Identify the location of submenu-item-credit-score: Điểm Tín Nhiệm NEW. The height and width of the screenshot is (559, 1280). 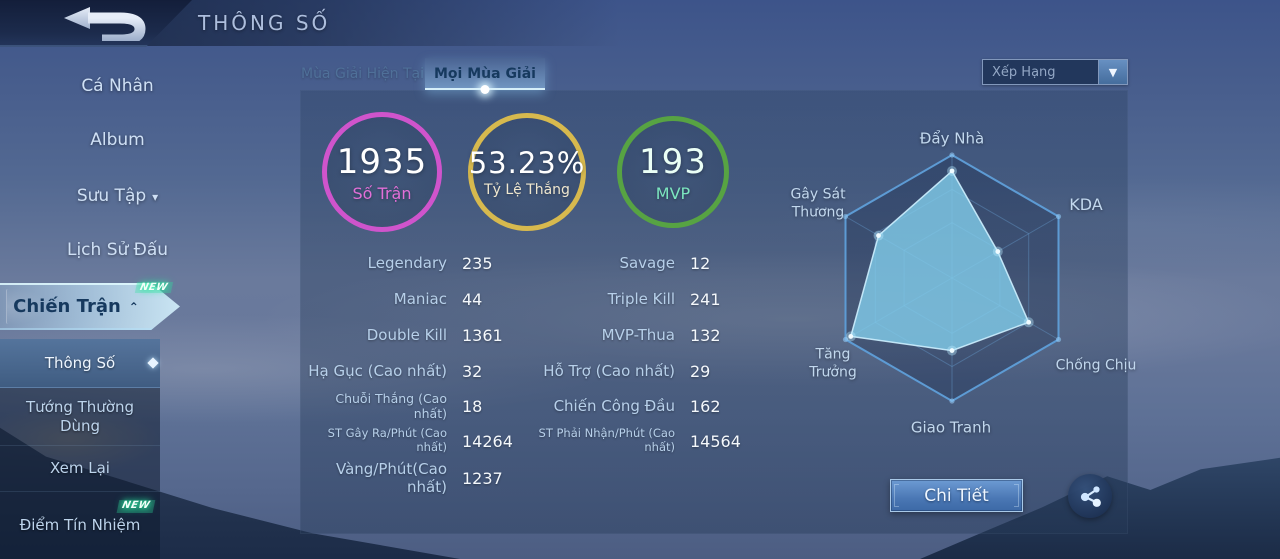
(80, 525).